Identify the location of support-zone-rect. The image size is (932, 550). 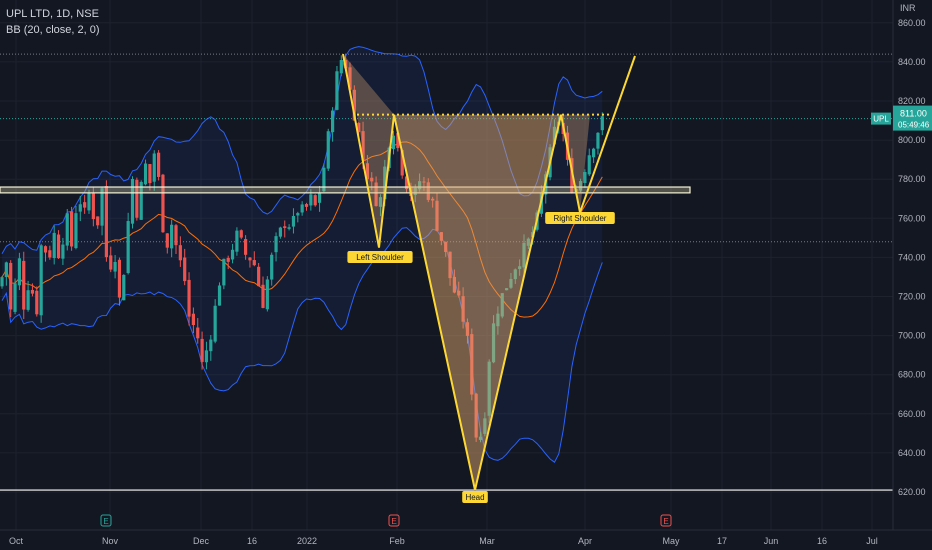
(345, 190).